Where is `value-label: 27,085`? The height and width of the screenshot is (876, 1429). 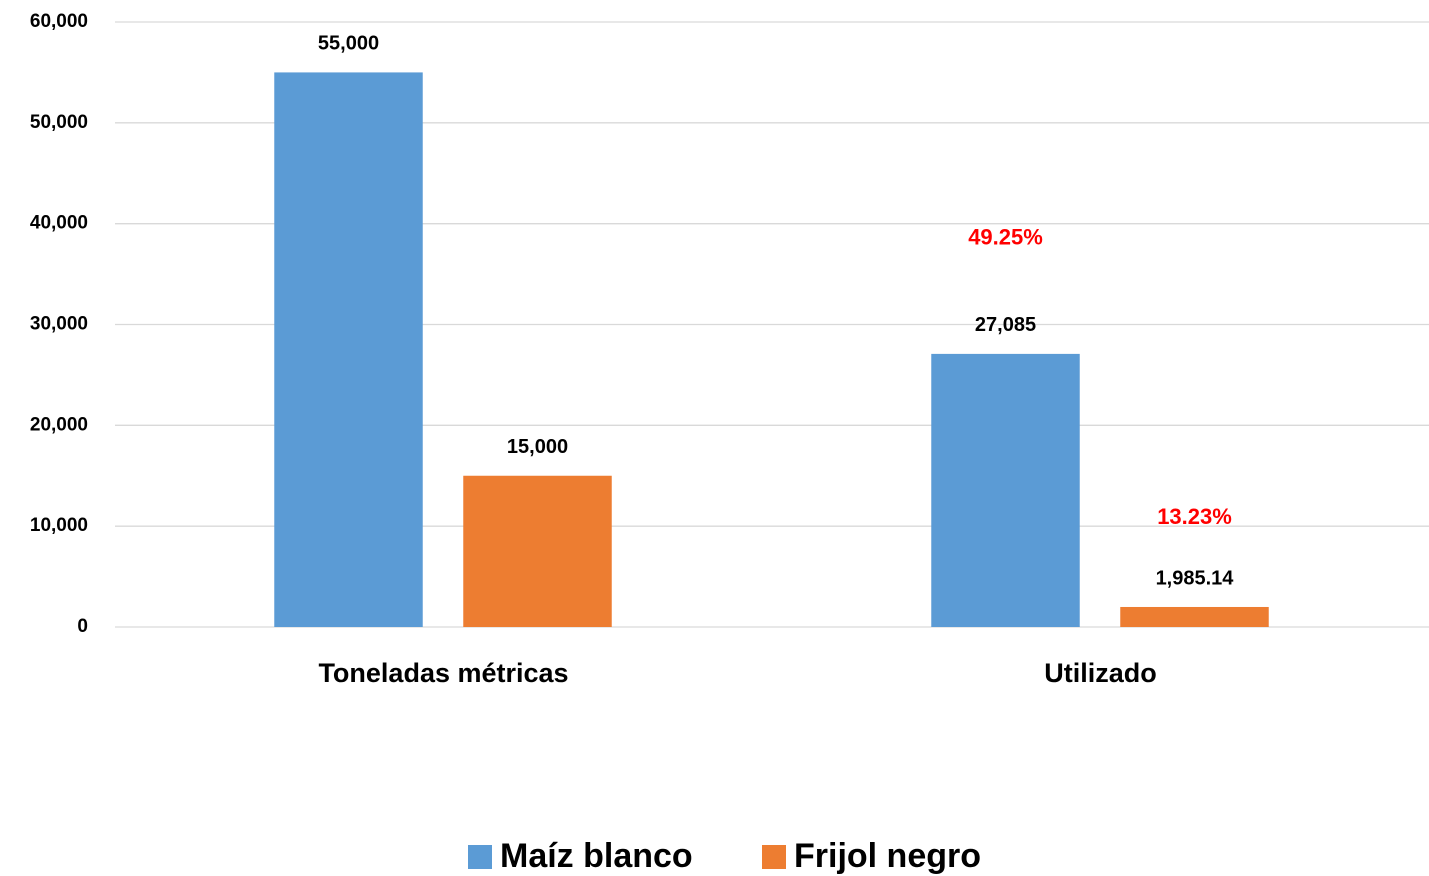
value-label: 27,085 is located at coordinates (1005, 325).